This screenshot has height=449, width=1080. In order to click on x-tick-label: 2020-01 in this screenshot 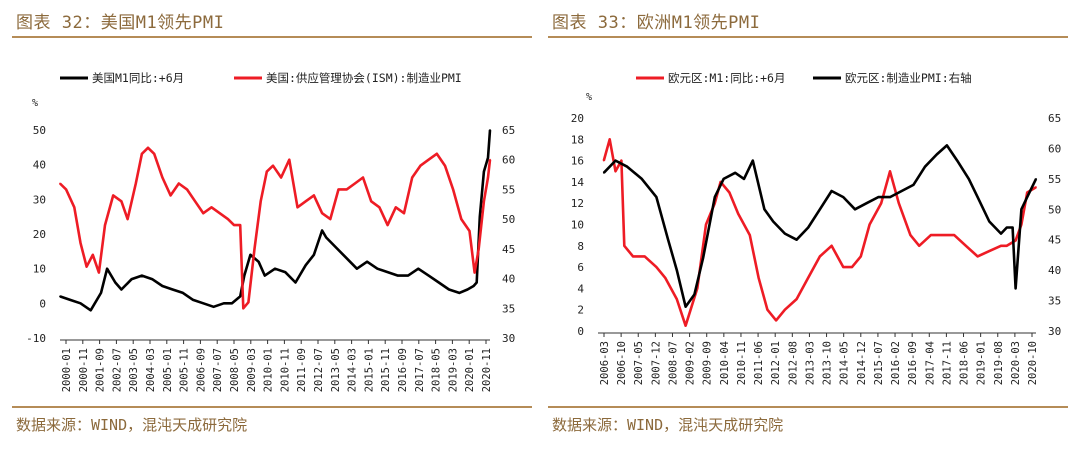, I will do `click(470, 370)`.